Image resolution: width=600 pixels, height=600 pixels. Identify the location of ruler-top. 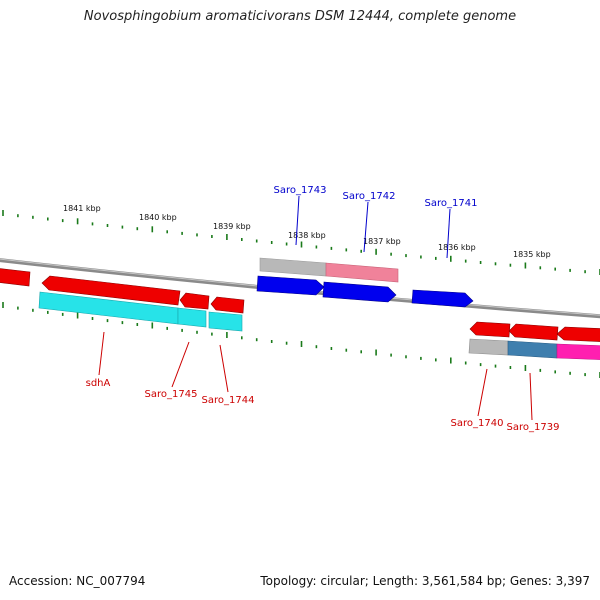
(301, 242).